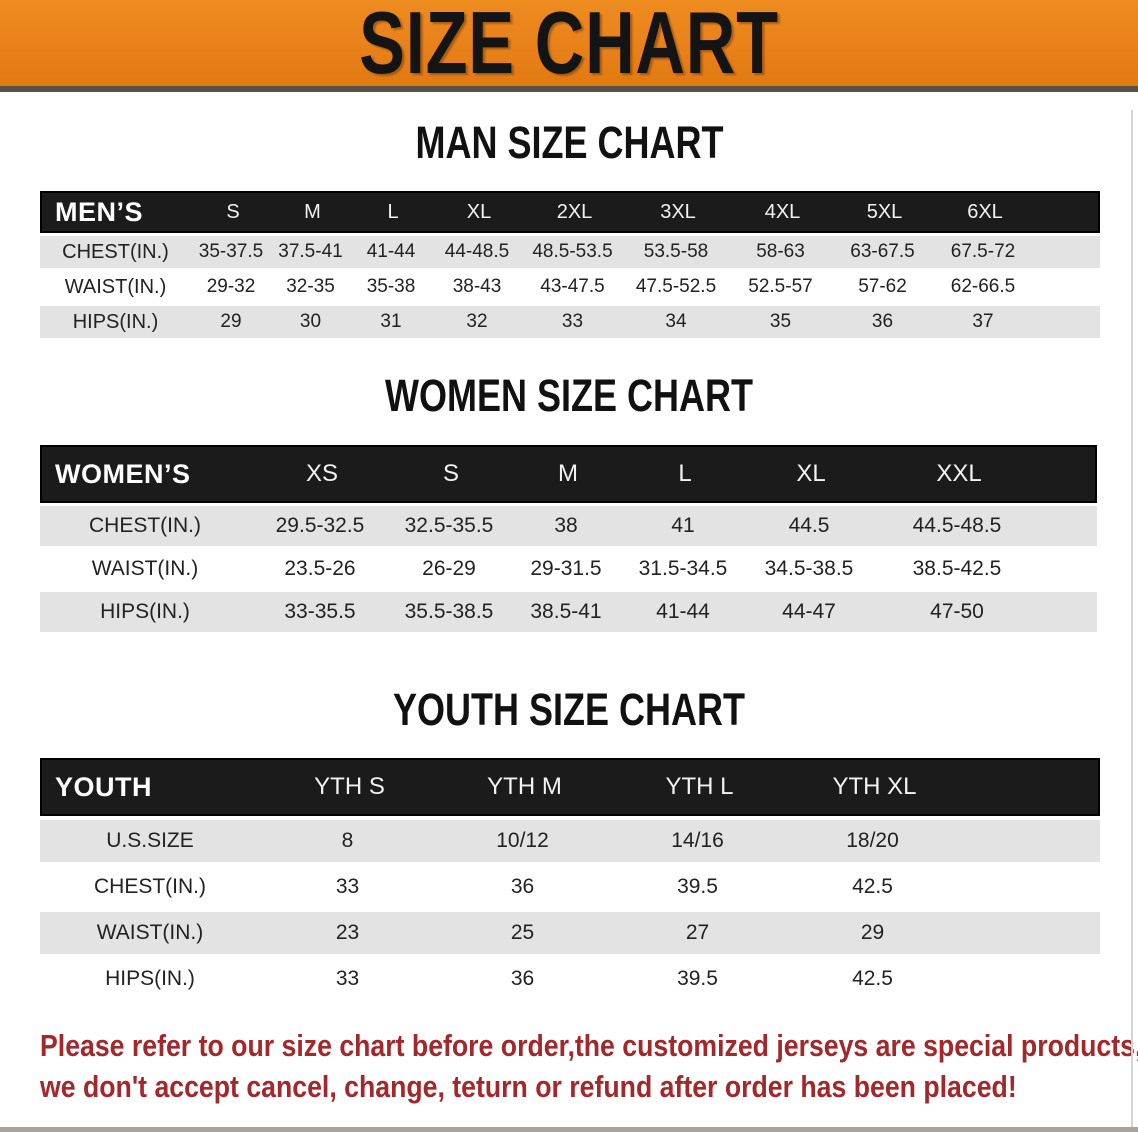  Describe the element at coordinates (683, 611) in the screenshot. I see `value-cell: 41-44` at that location.